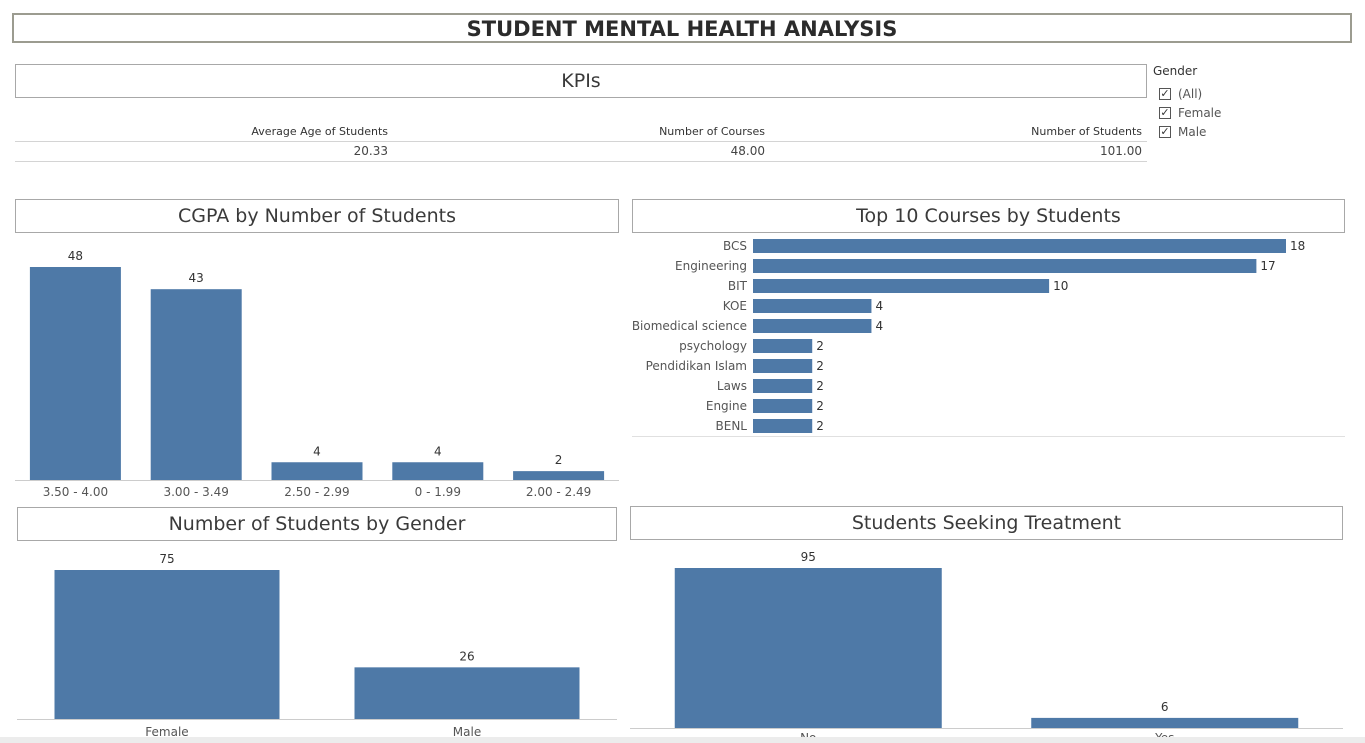  Describe the element at coordinates (581, 161) in the screenshot. I see `kpi-divider-bottom` at that location.